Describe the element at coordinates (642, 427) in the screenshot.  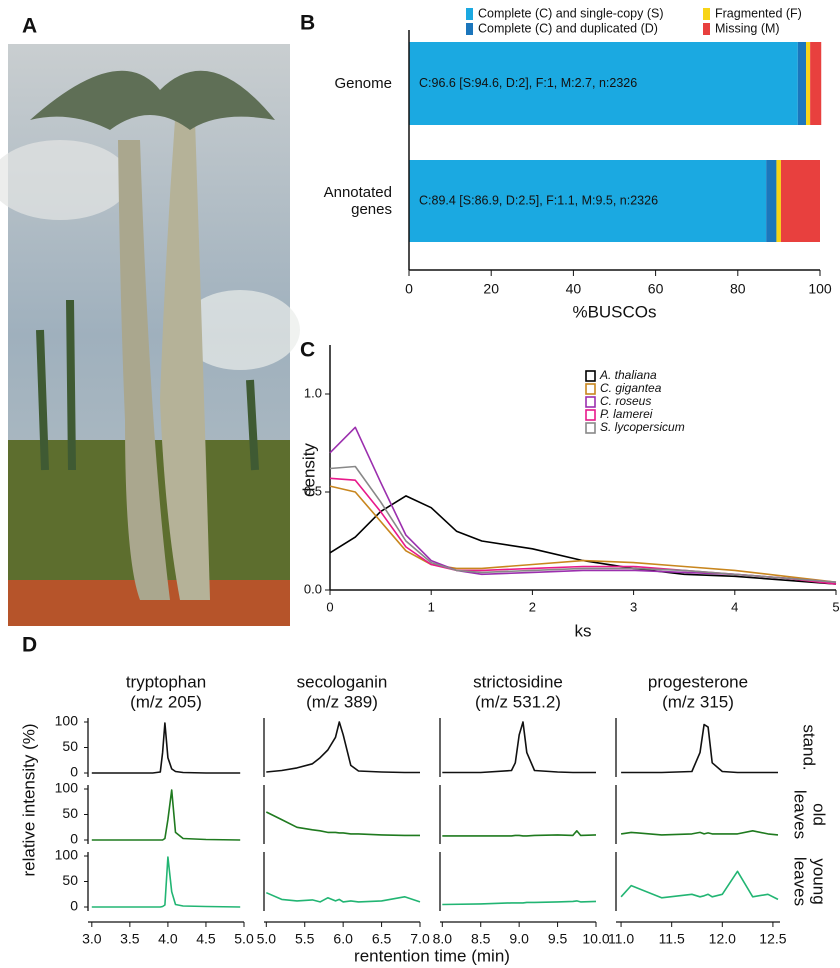
I see `legend-label: S. lycopersicum` at that location.